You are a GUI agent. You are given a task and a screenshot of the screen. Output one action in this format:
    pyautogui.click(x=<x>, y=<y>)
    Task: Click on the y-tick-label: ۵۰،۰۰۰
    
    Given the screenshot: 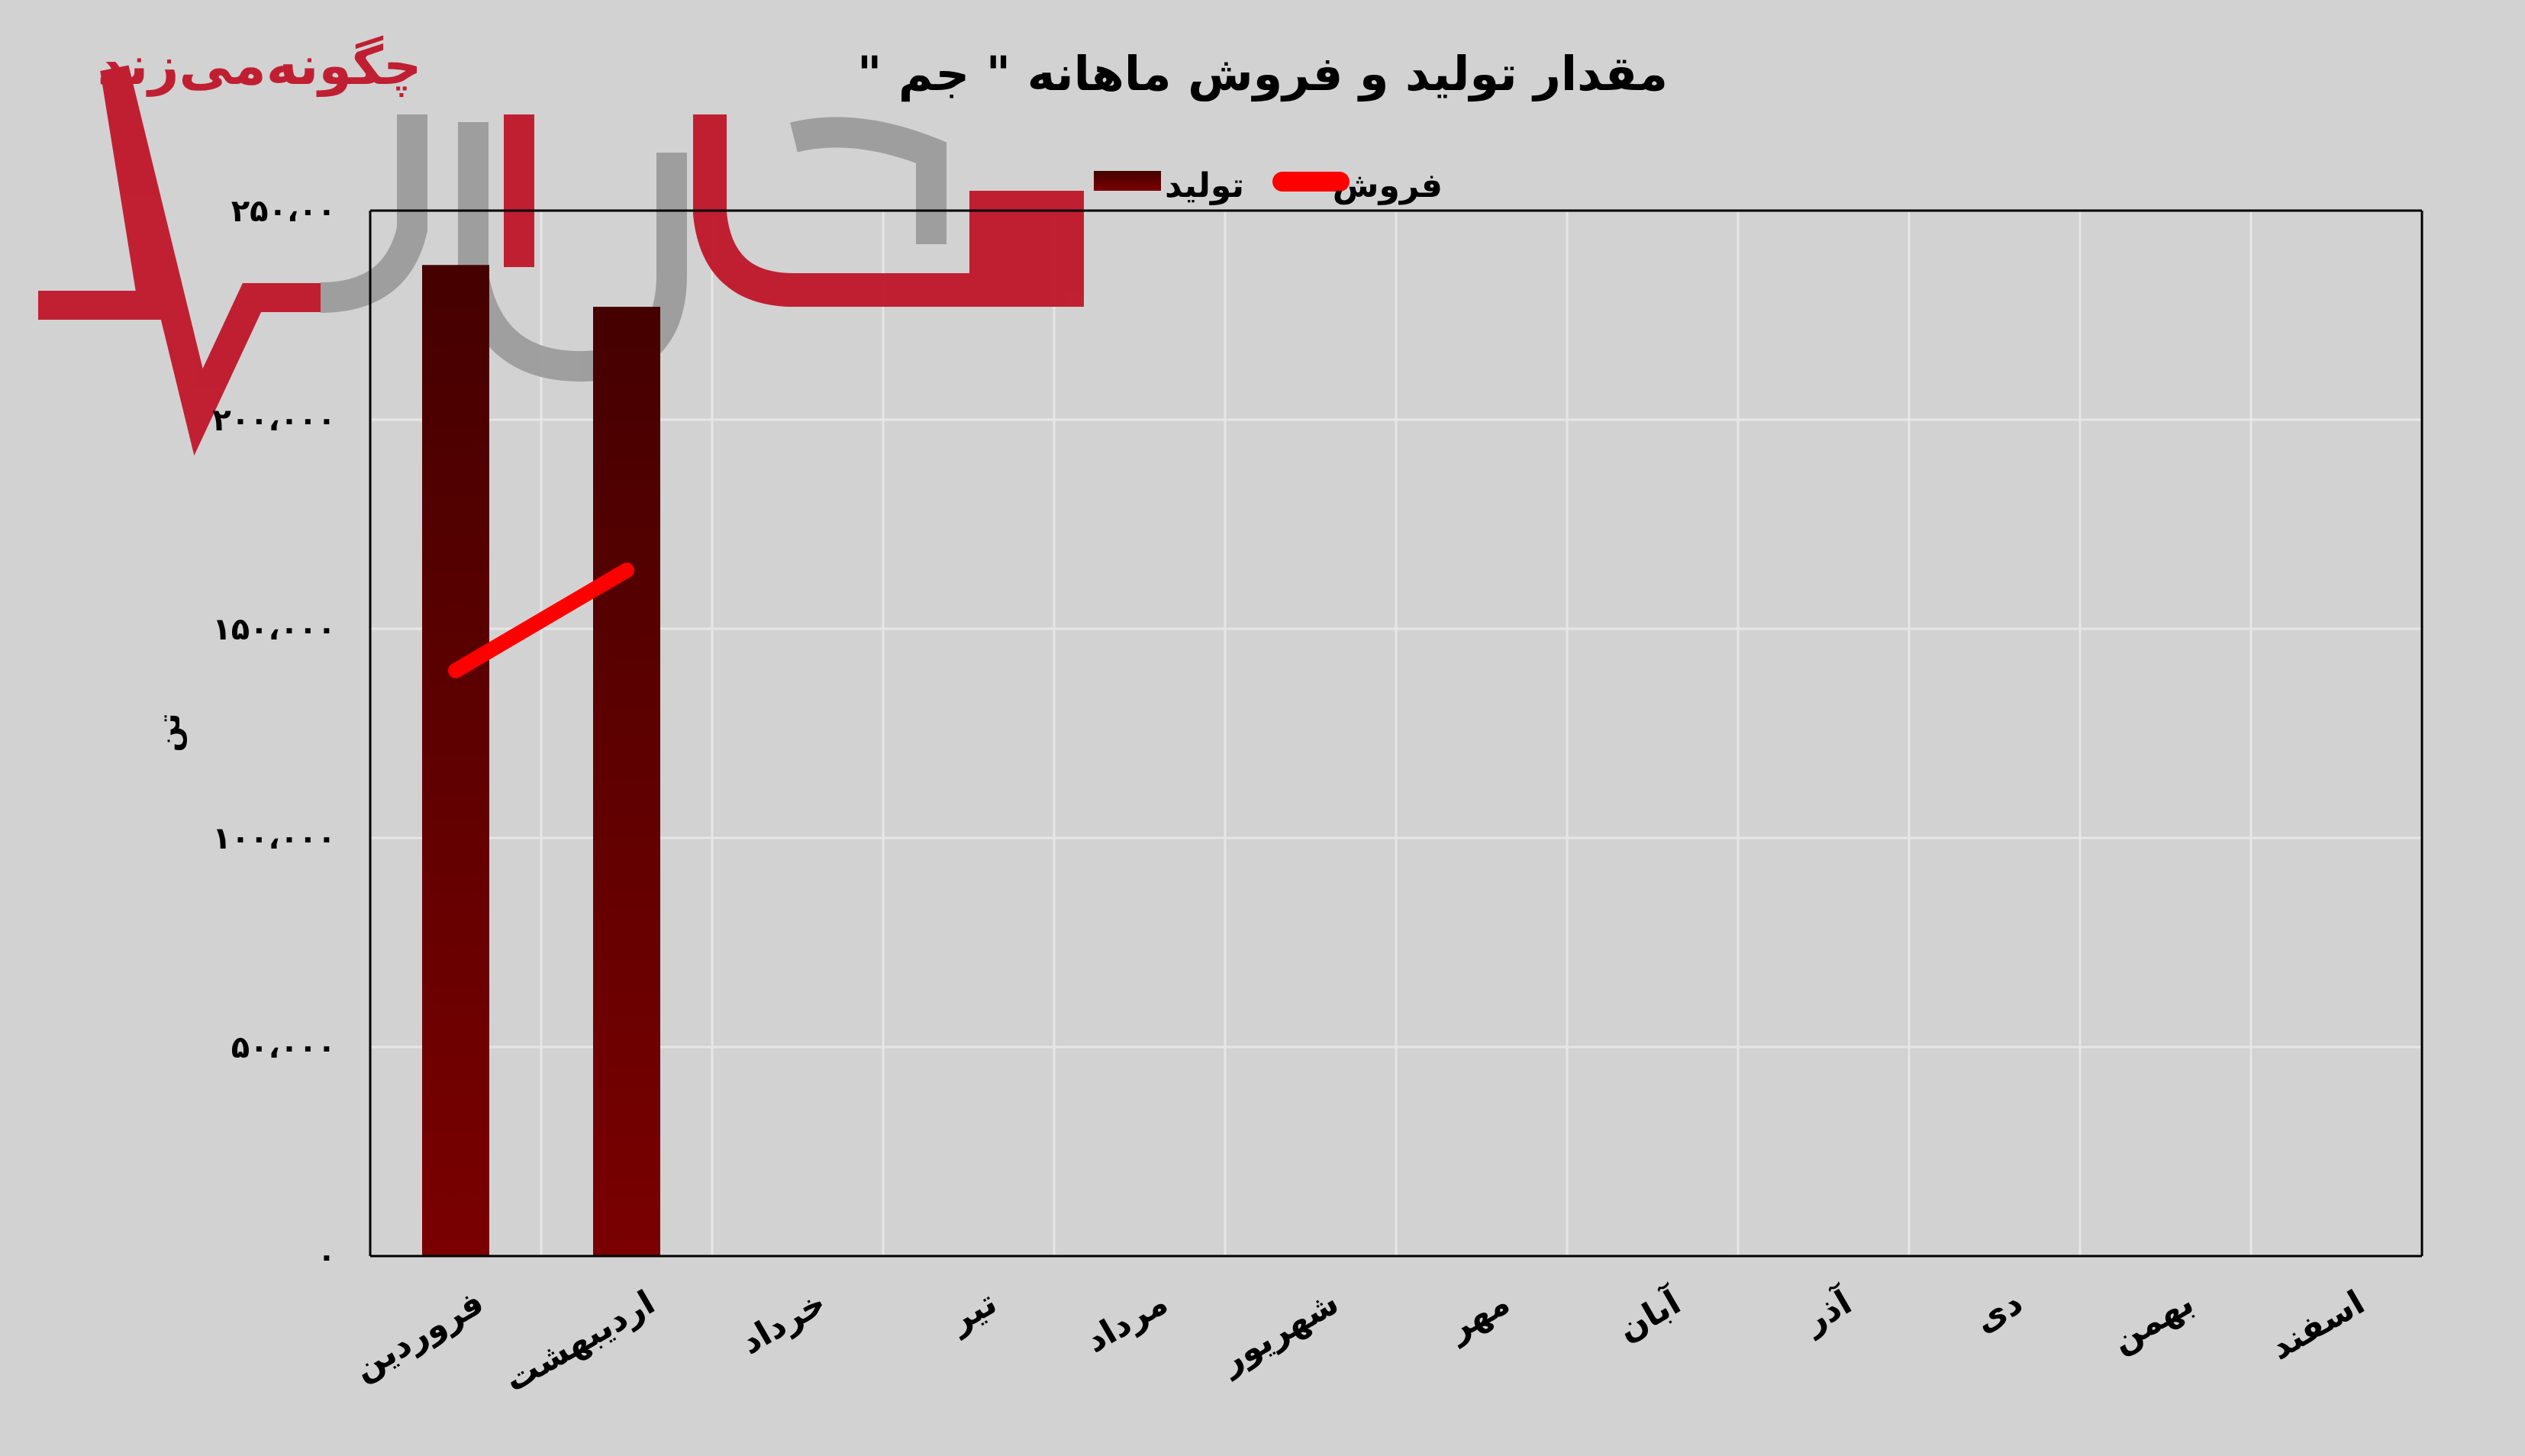 What is the action you would take?
    pyautogui.click(x=283, y=1047)
    